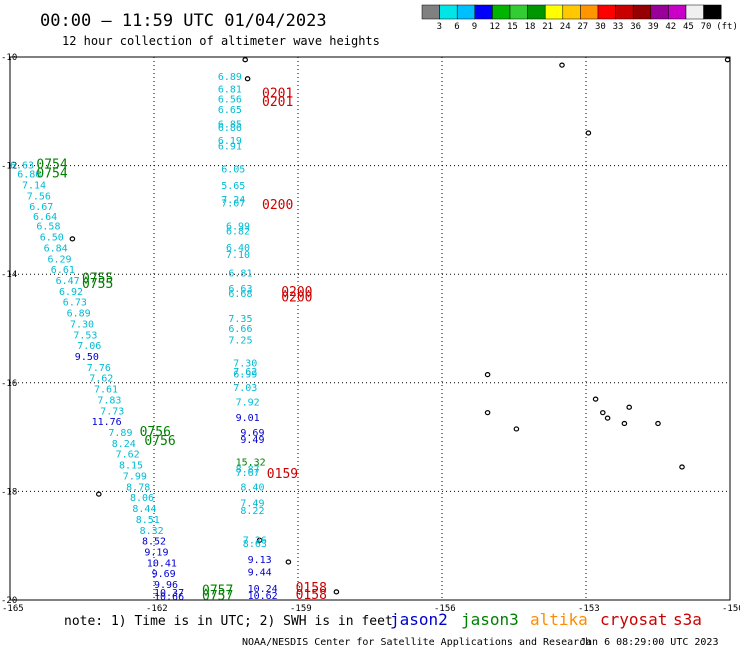 Image resolution: width=740 pixels, height=650 pixels. Describe the element at coordinates (34, 185) in the screenshot. I see `swh-value: 7.14` at that location.